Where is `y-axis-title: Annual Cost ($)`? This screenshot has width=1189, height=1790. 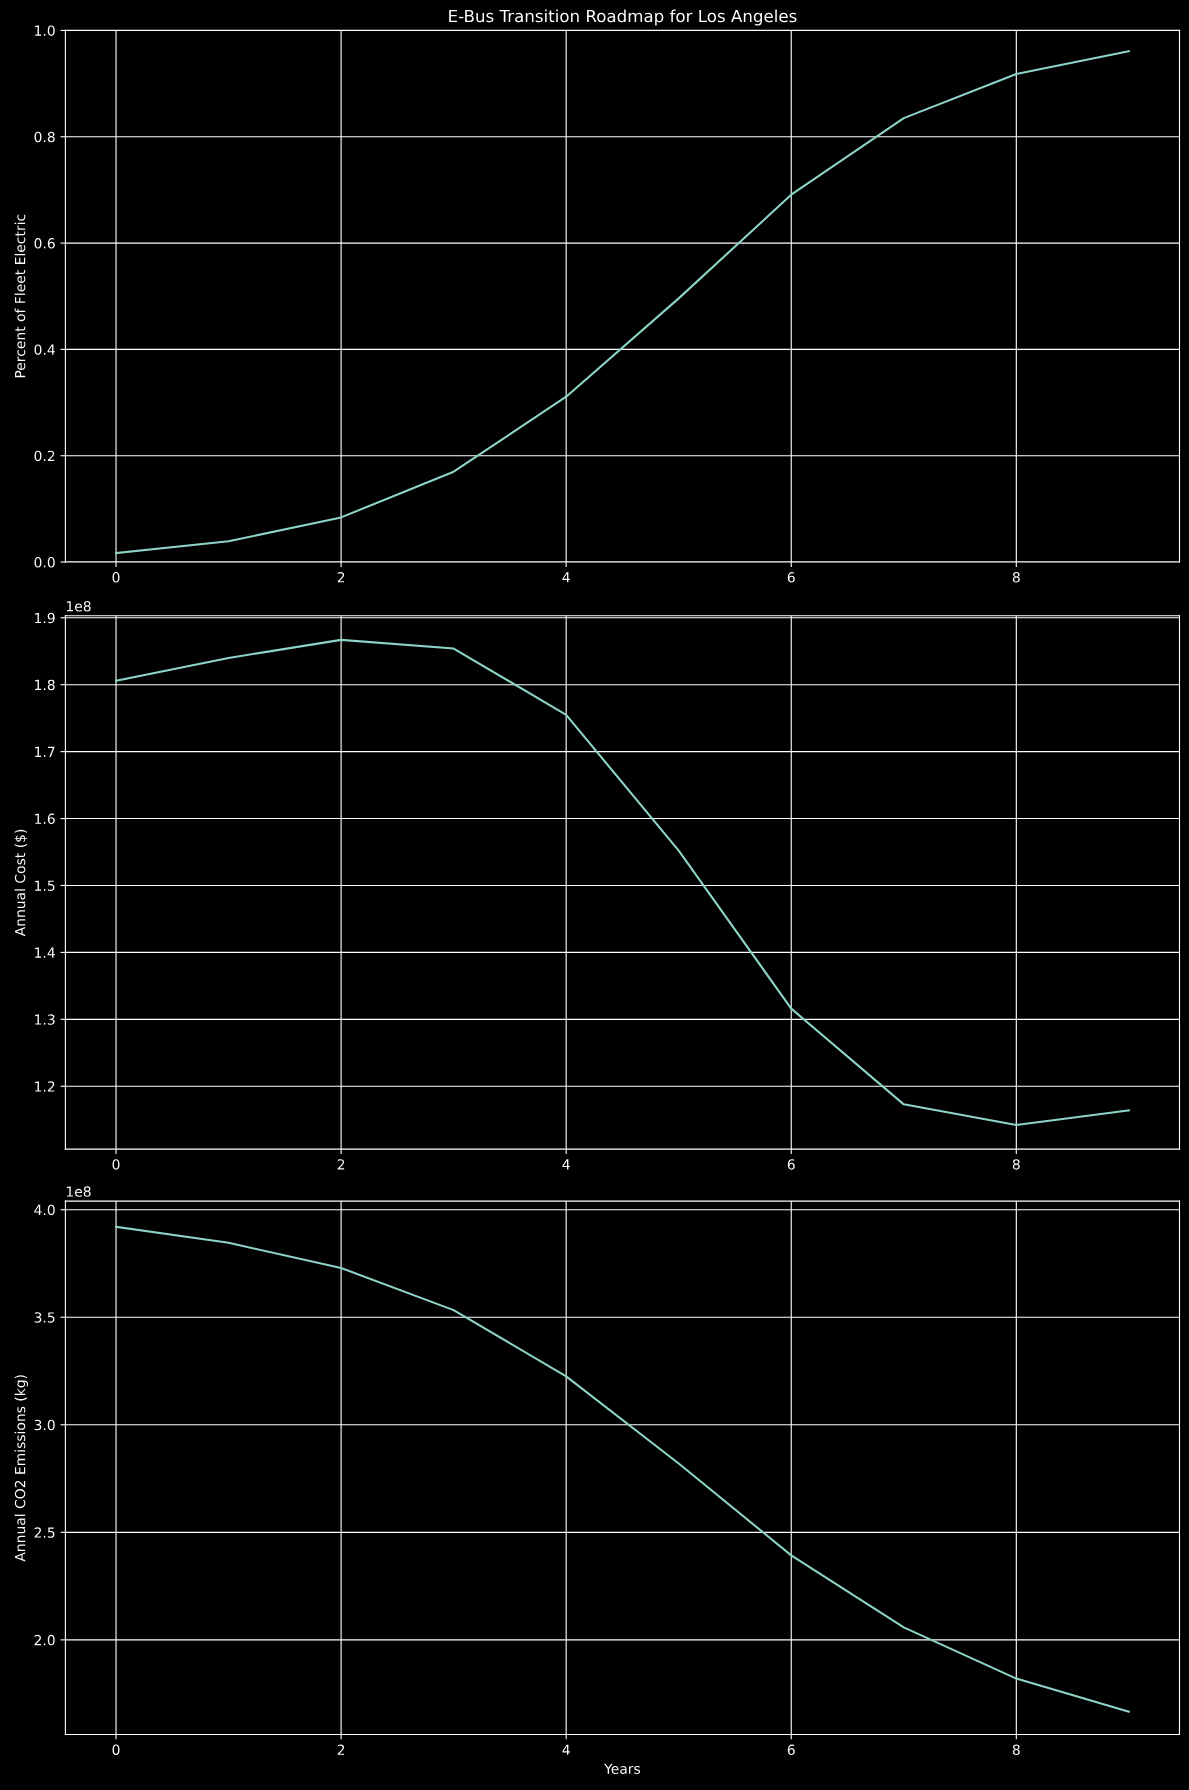 y-axis-title: Annual Cost ($) is located at coordinates (21, 883).